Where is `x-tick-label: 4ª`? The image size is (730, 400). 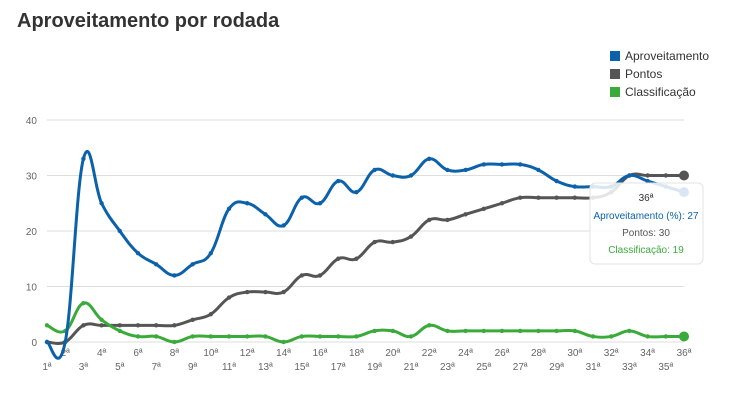 x-tick-label: 4ª is located at coordinates (102, 353).